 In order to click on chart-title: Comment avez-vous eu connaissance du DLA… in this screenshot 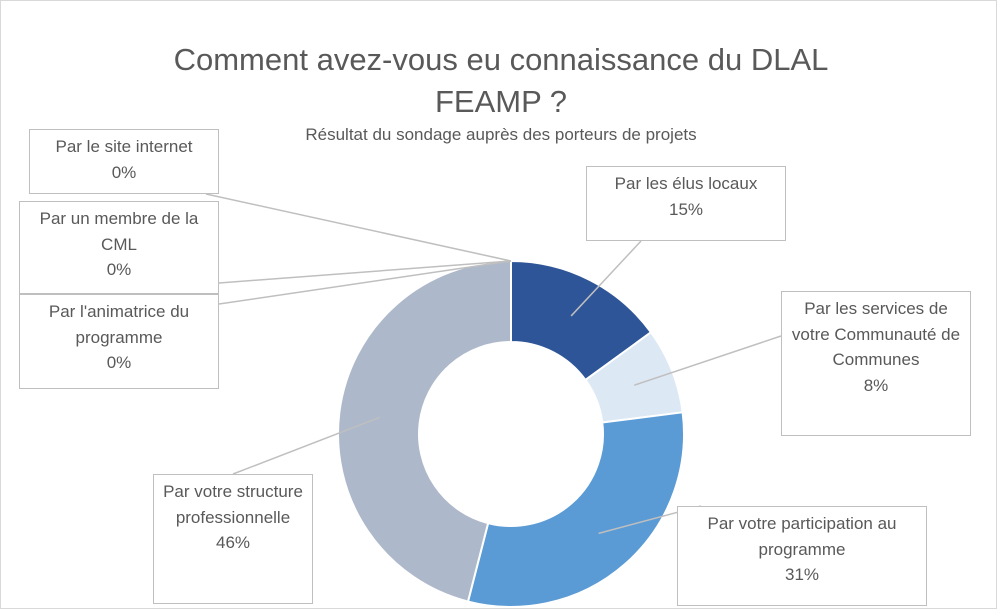, I will do `click(501, 80)`.